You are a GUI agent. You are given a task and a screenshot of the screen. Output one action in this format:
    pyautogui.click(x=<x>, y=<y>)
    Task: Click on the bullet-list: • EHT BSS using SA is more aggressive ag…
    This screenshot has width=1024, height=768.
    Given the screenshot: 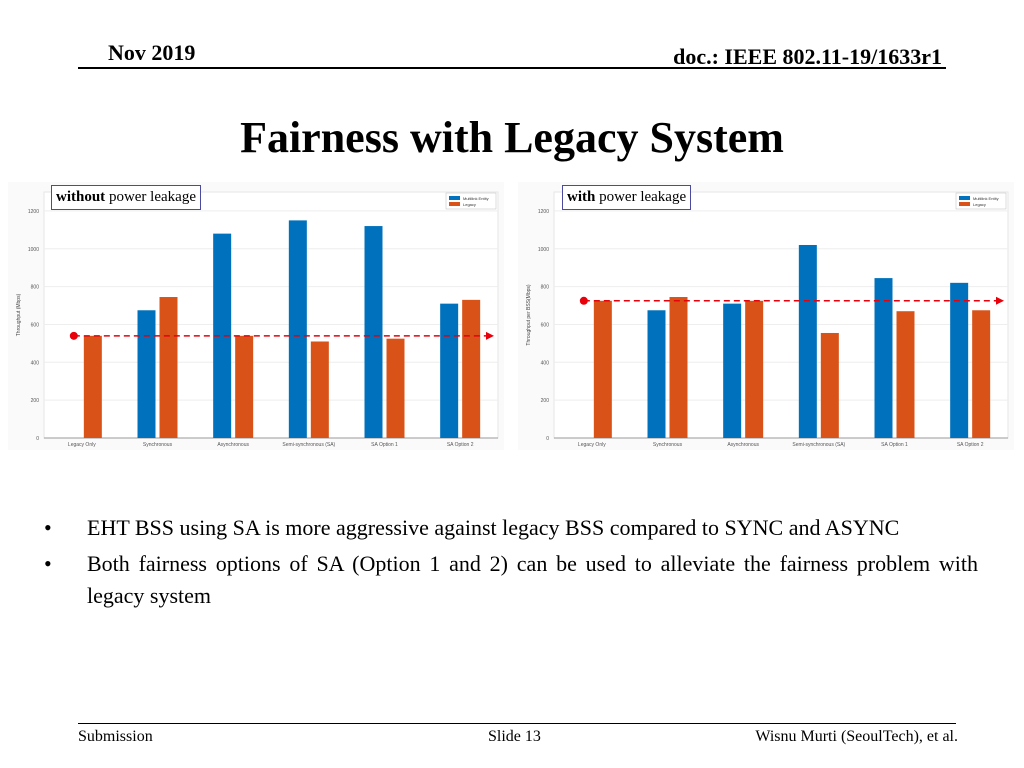 What is the action you would take?
    pyautogui.click(x=511, y=564)
    